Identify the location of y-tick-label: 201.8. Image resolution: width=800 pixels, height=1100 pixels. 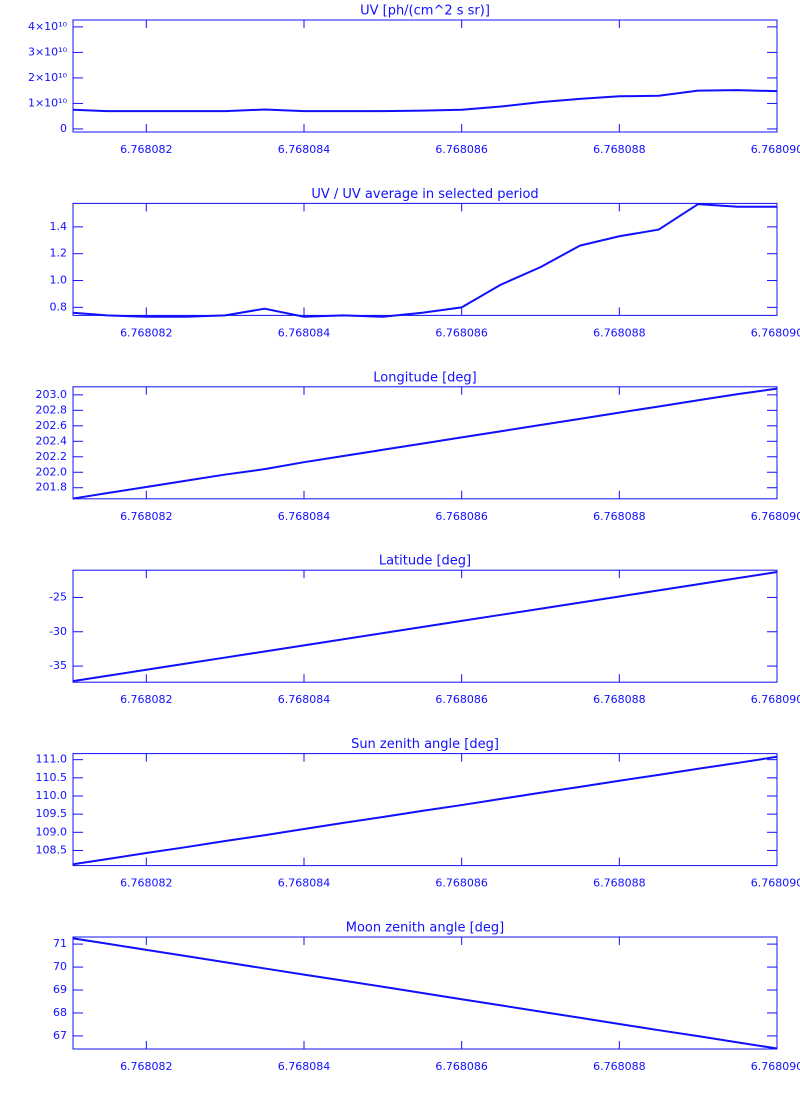
(52, 487).